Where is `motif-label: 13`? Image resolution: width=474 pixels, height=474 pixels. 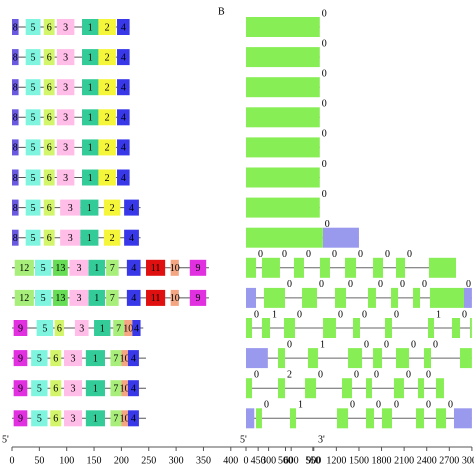
motif-label: 13 is located at coordinates (60, 268).